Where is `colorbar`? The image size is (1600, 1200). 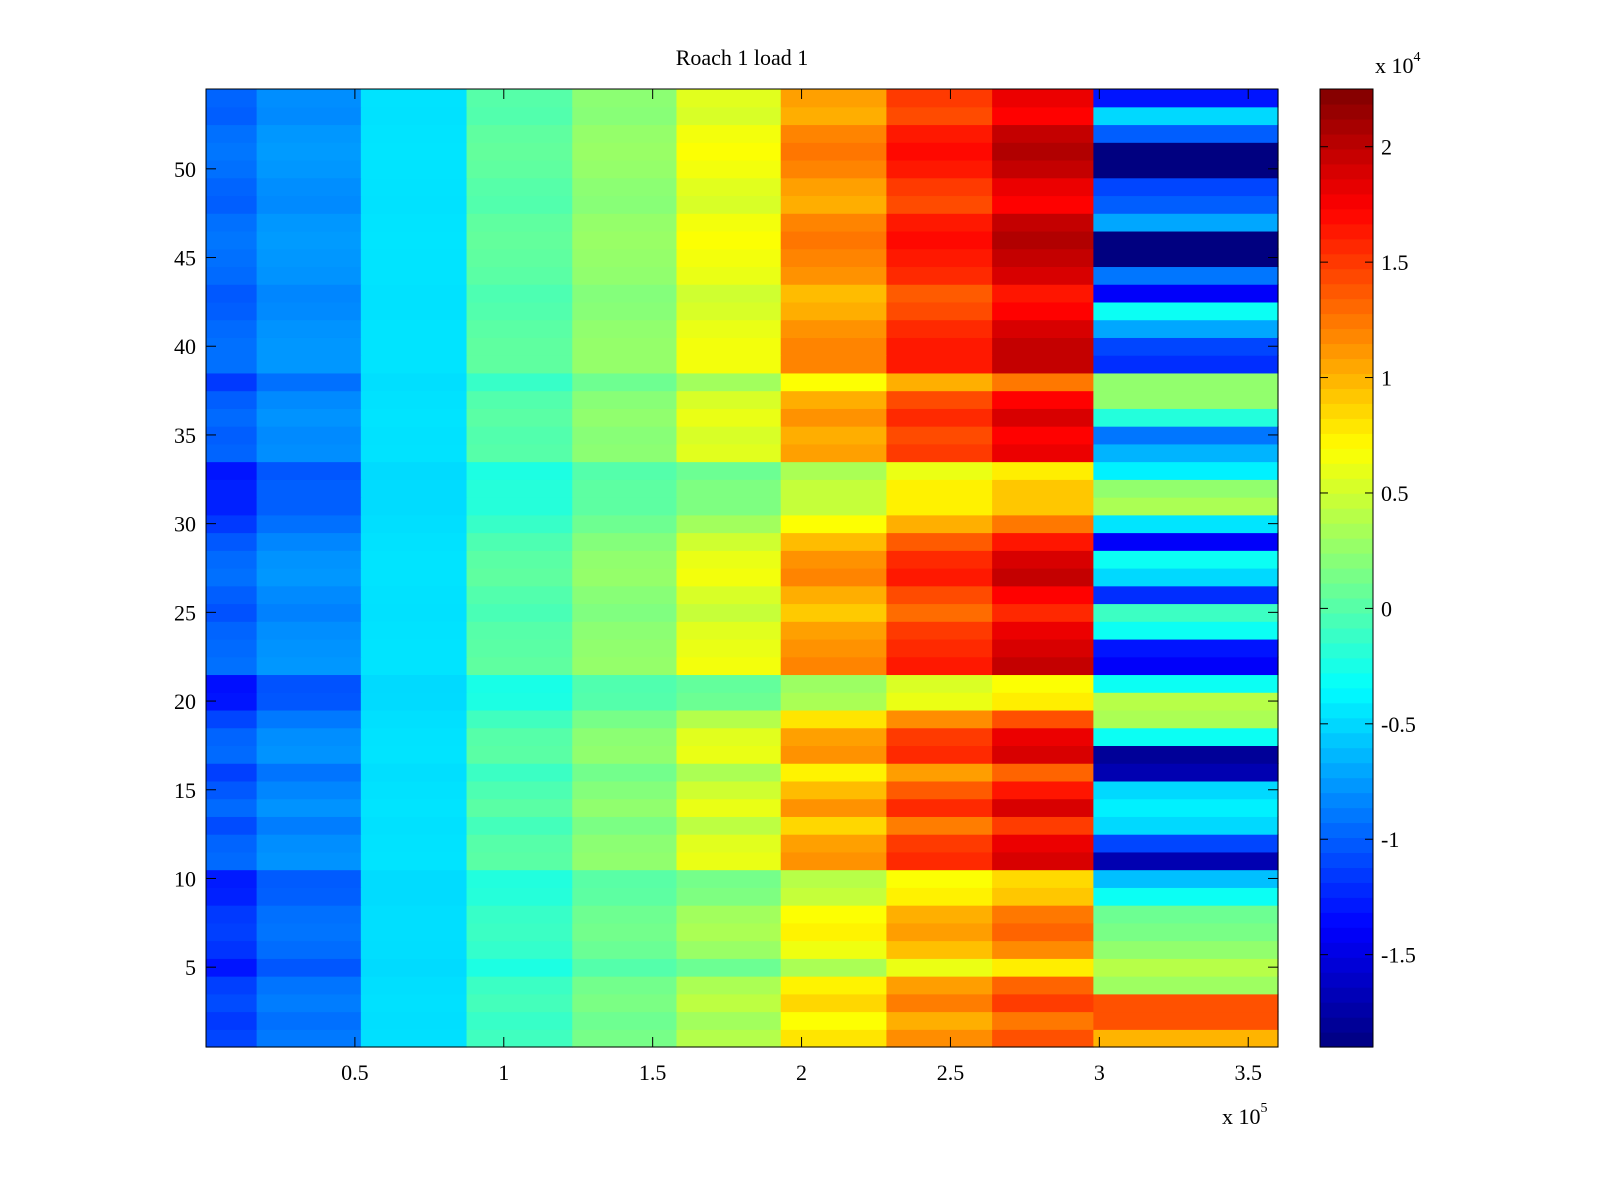 colorbar is located at coordinates (1346, 568).